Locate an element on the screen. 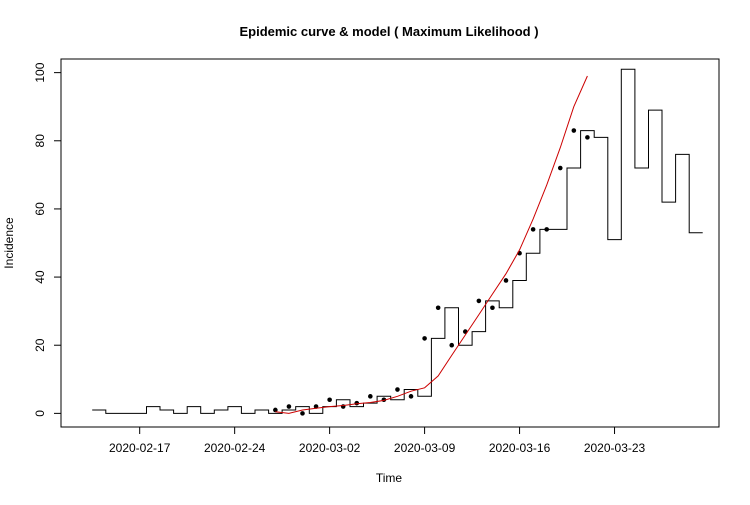 This screenshot has width=750, height=505. x-tick-label: 2020-02-17 is located at coordinates (140, 448).